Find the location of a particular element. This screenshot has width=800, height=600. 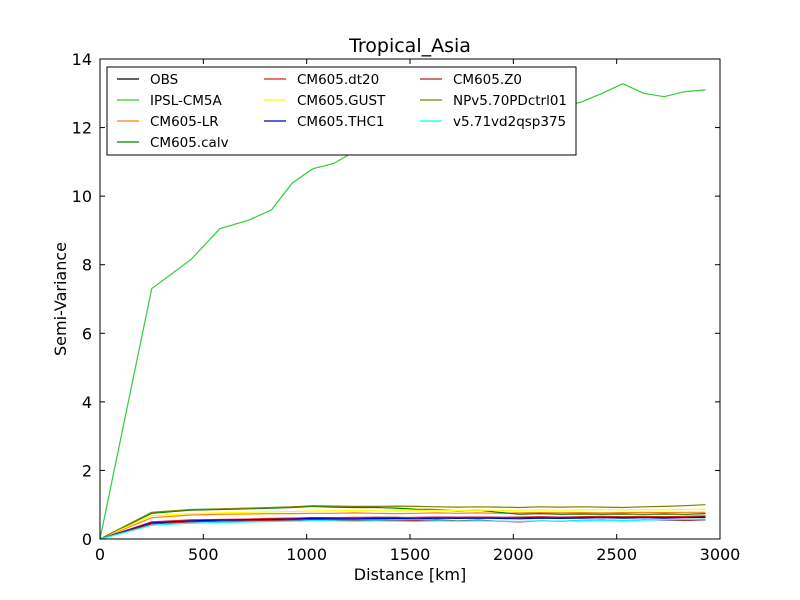

legend-entry: CM605.THC1 is located at coordinates (341, 122).